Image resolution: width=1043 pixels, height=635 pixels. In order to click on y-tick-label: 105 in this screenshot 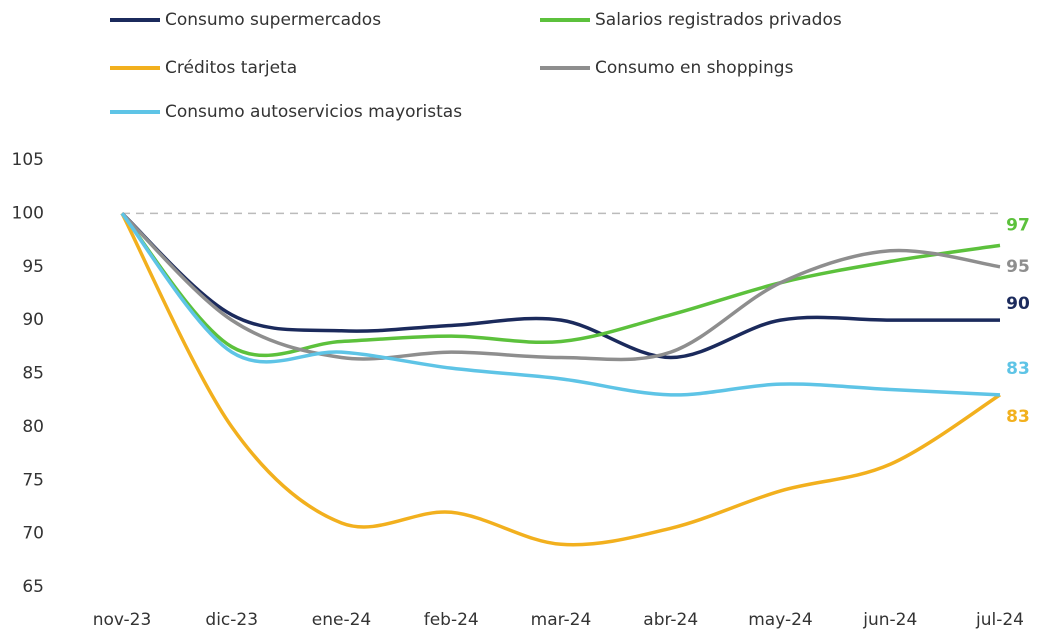, I will do `click(28, 160)`.